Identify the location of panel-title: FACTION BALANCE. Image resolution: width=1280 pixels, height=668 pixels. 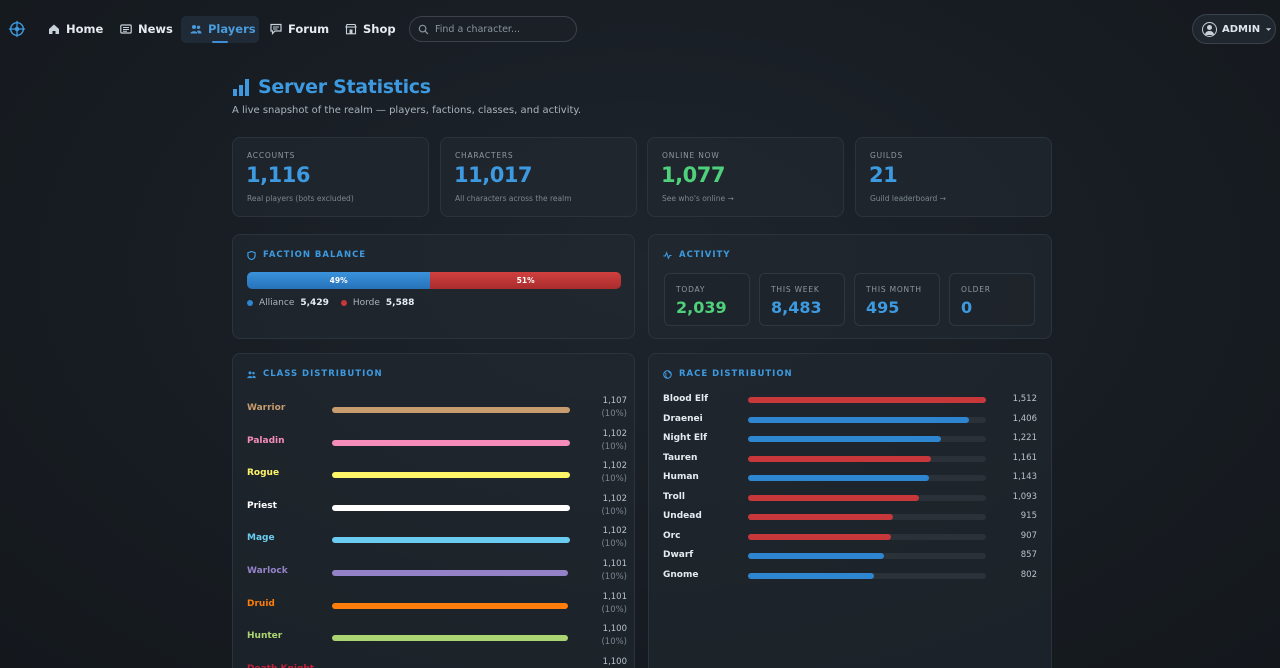
(306, 255).